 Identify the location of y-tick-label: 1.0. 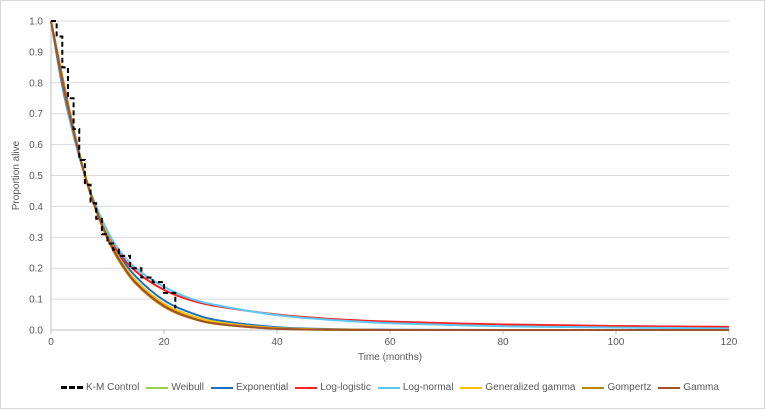
(36, 22).